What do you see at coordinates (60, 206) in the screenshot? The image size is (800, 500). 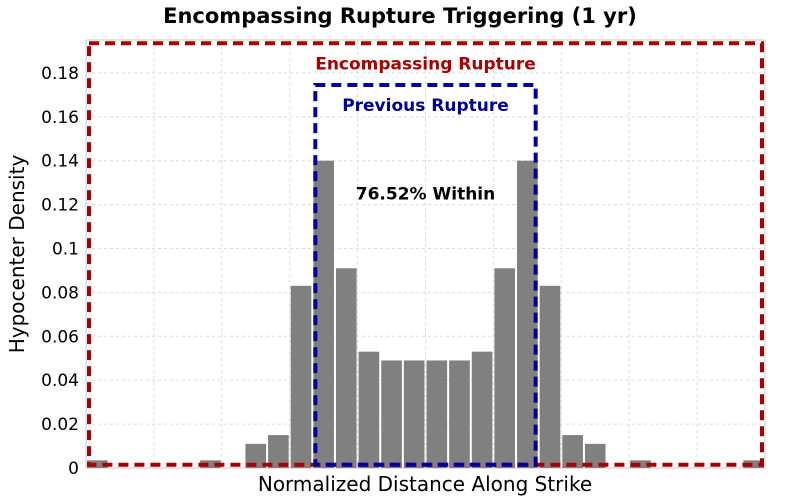 I see `y-tick-label-6: 0.12` at bounding box center [60, 206].